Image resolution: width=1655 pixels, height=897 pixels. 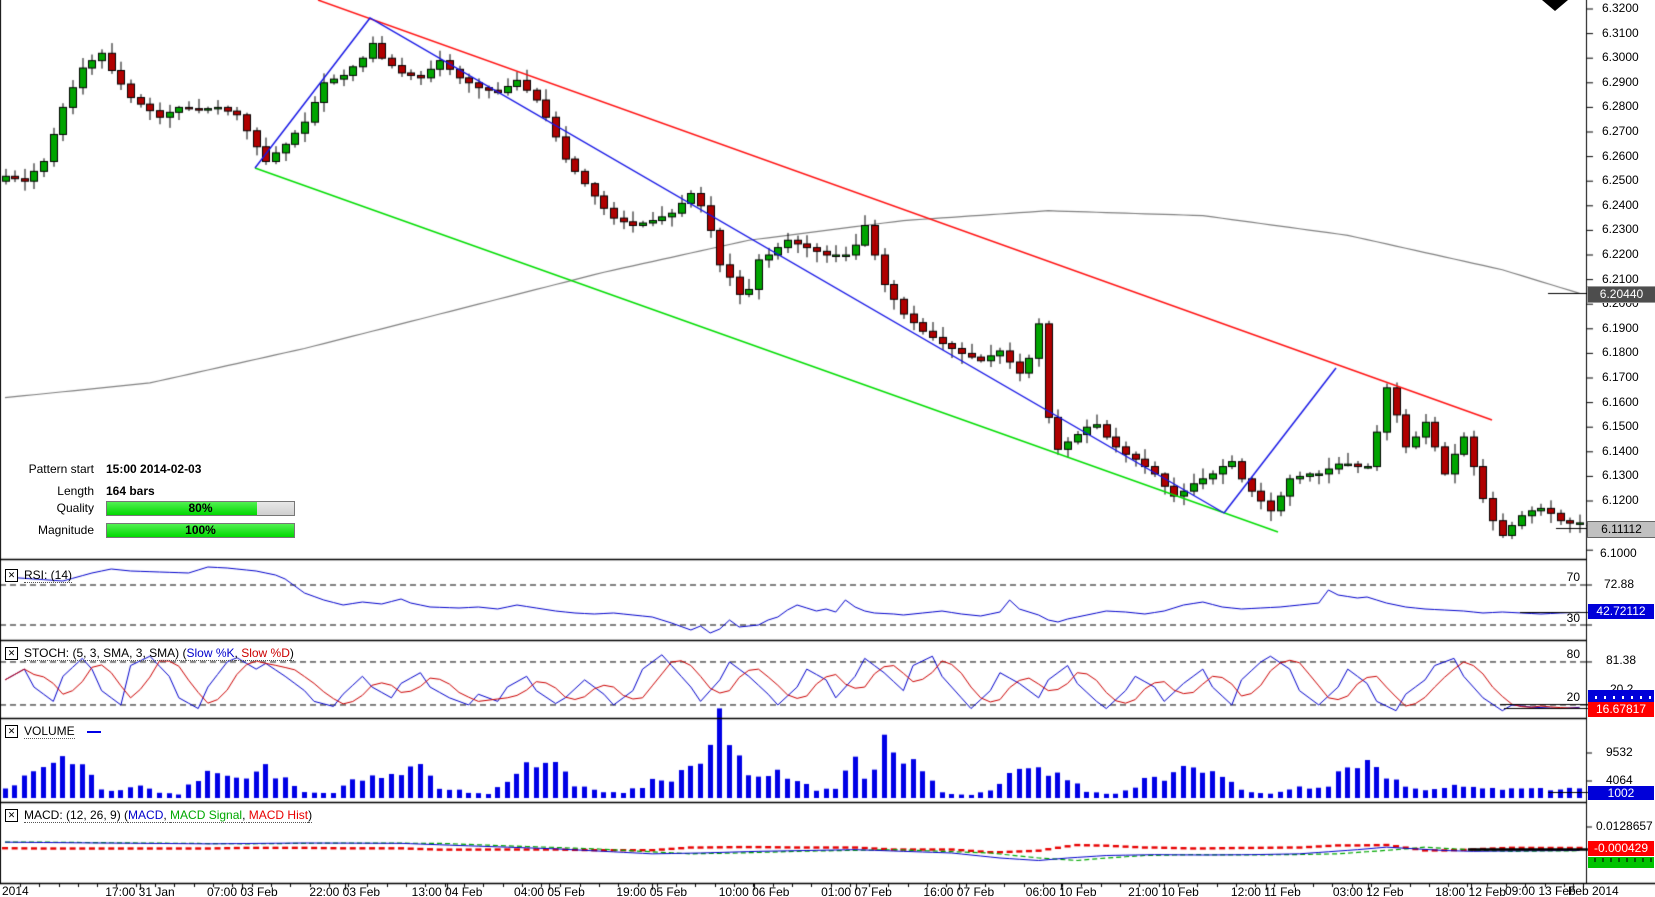 I want to click on price-axis-clipped-label: 6.1000, so click(x=1618, y=553).